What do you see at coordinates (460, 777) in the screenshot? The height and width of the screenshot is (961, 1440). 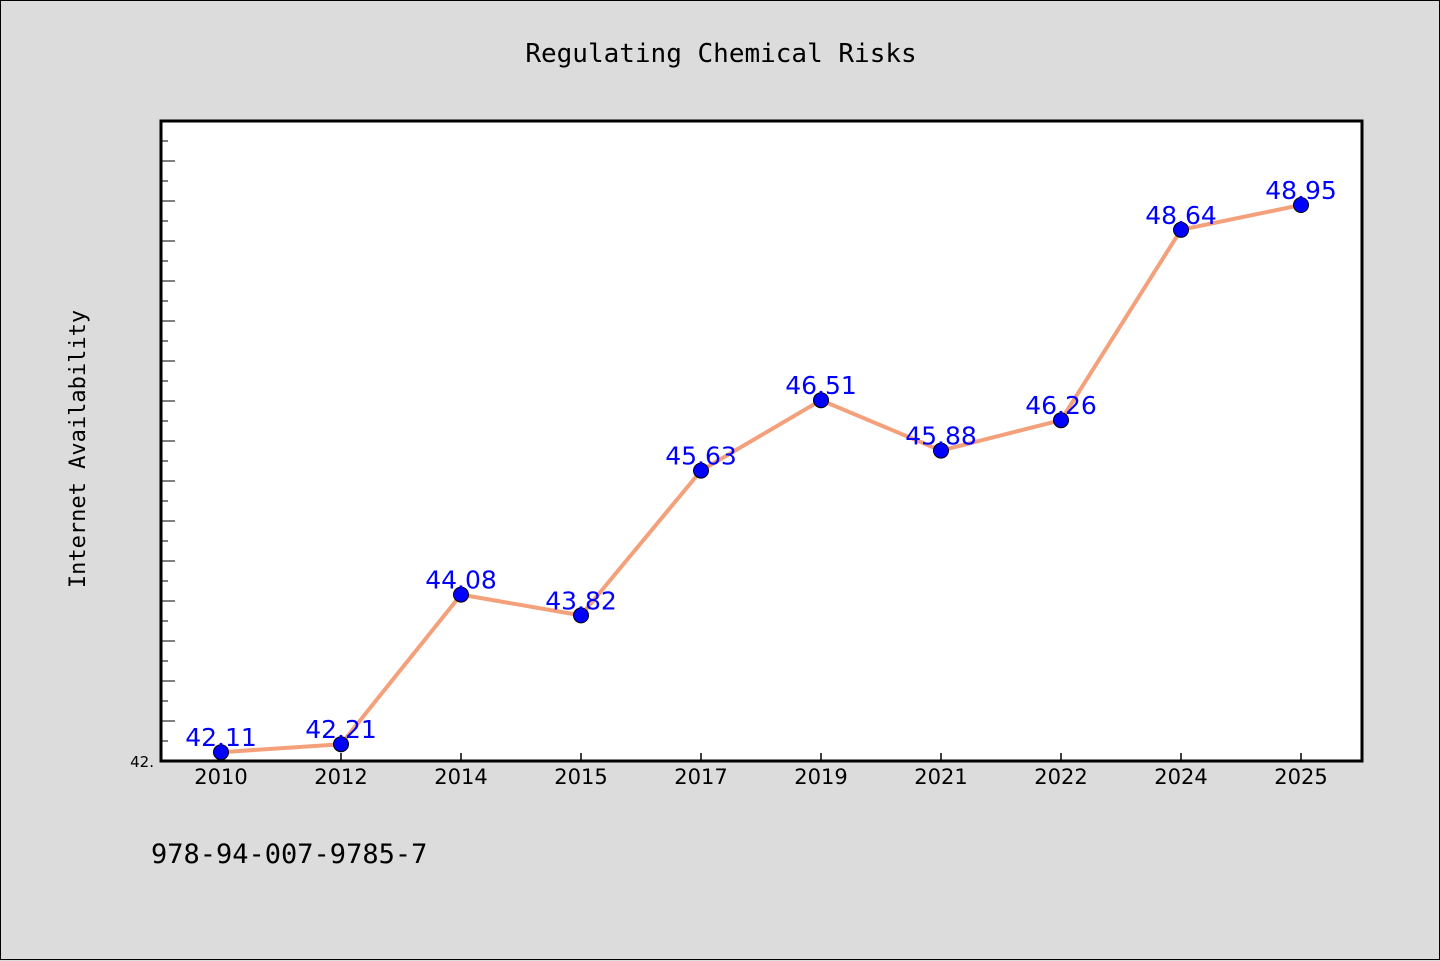 I see `x-tick-label: 2014` at bounding box center [460, 777].